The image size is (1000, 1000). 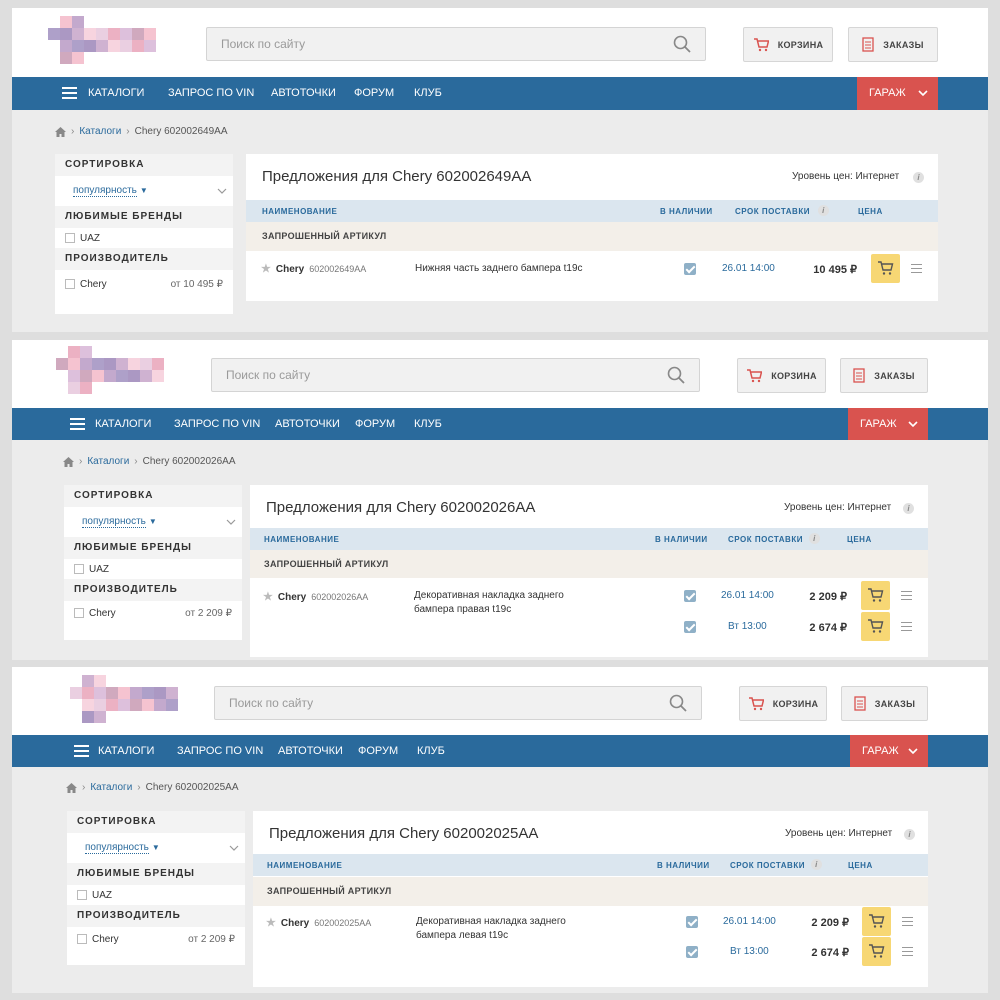 I want to click on item-brand: ★ Chery 602002025AA, so click(x=319, y=923).